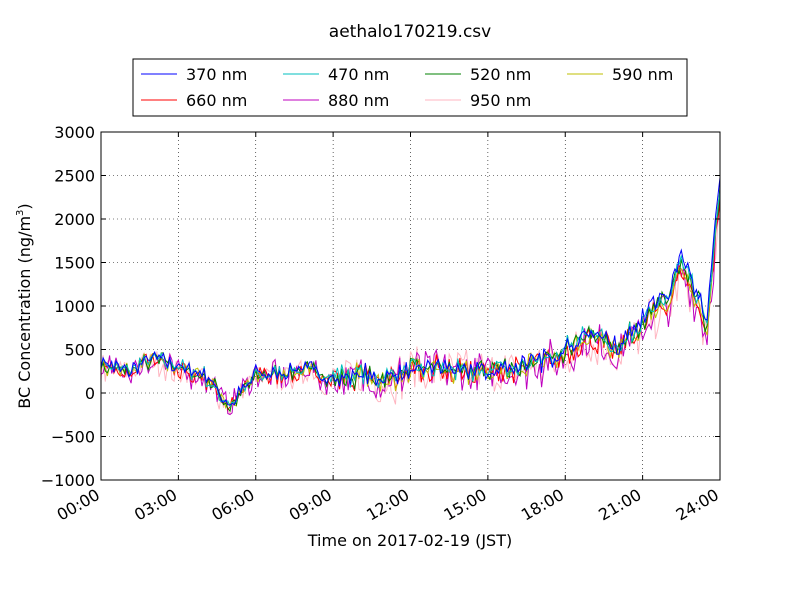 Image resolution: width=800 pixels, height=600 pixels. I want to click on legend-label: 520 nm, so click(500, 74).